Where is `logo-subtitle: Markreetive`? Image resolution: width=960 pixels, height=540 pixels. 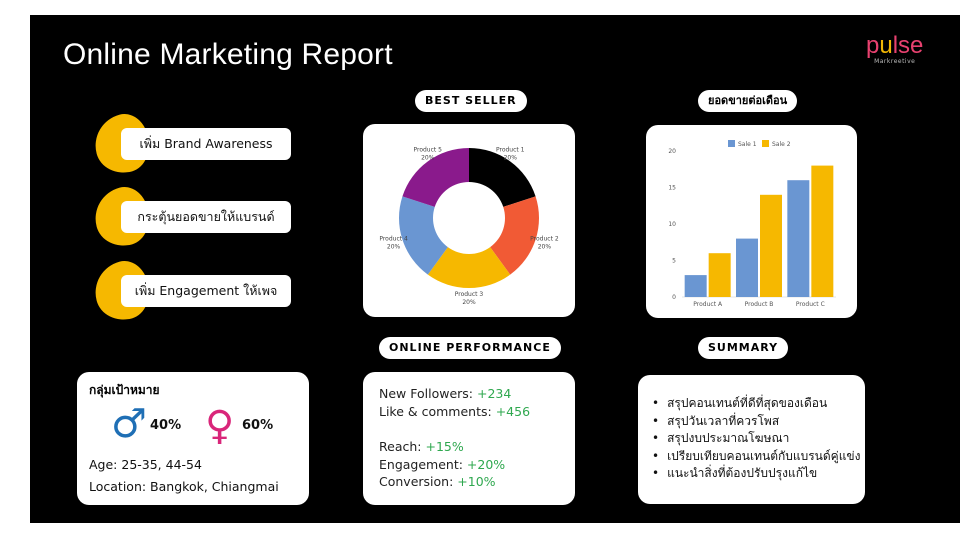
logo-subtitle: Markreetive is located at coordinates (895, 61).